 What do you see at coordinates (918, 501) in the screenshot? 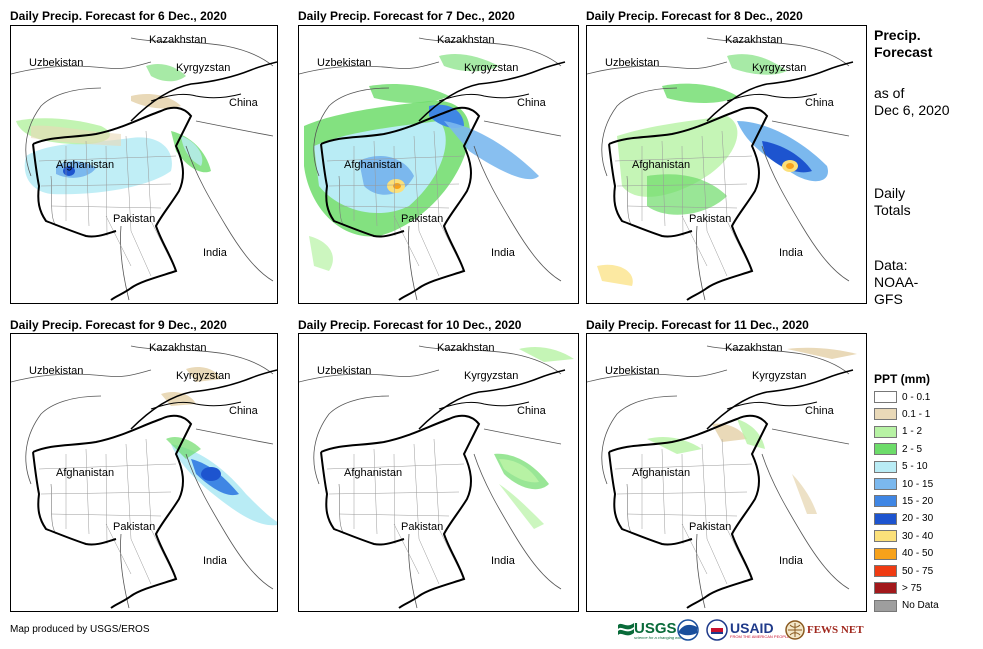
I see `legend-label: 15 - 20` at bounding box center [918, 501].